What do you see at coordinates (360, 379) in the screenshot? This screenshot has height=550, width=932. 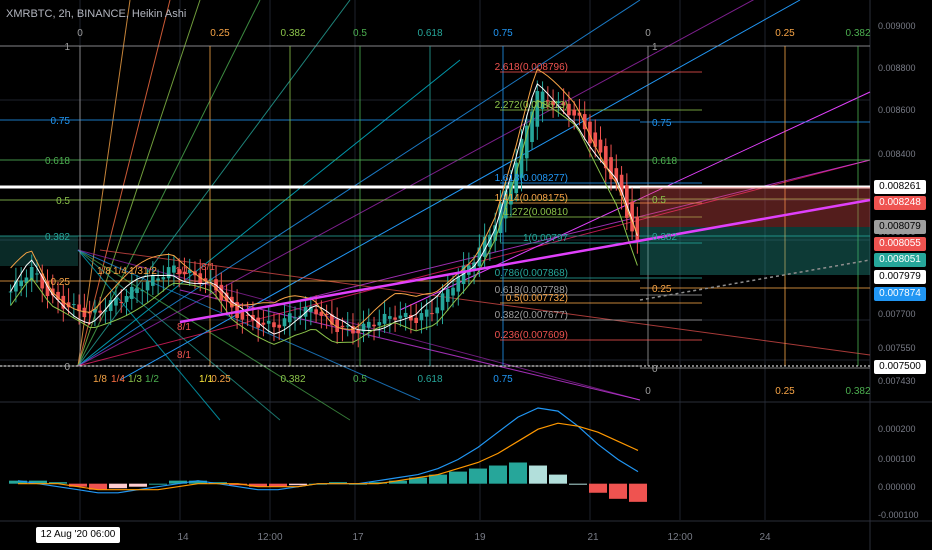 I see `fib-bottom-label: 0.5` at bounding box center [360, 379].